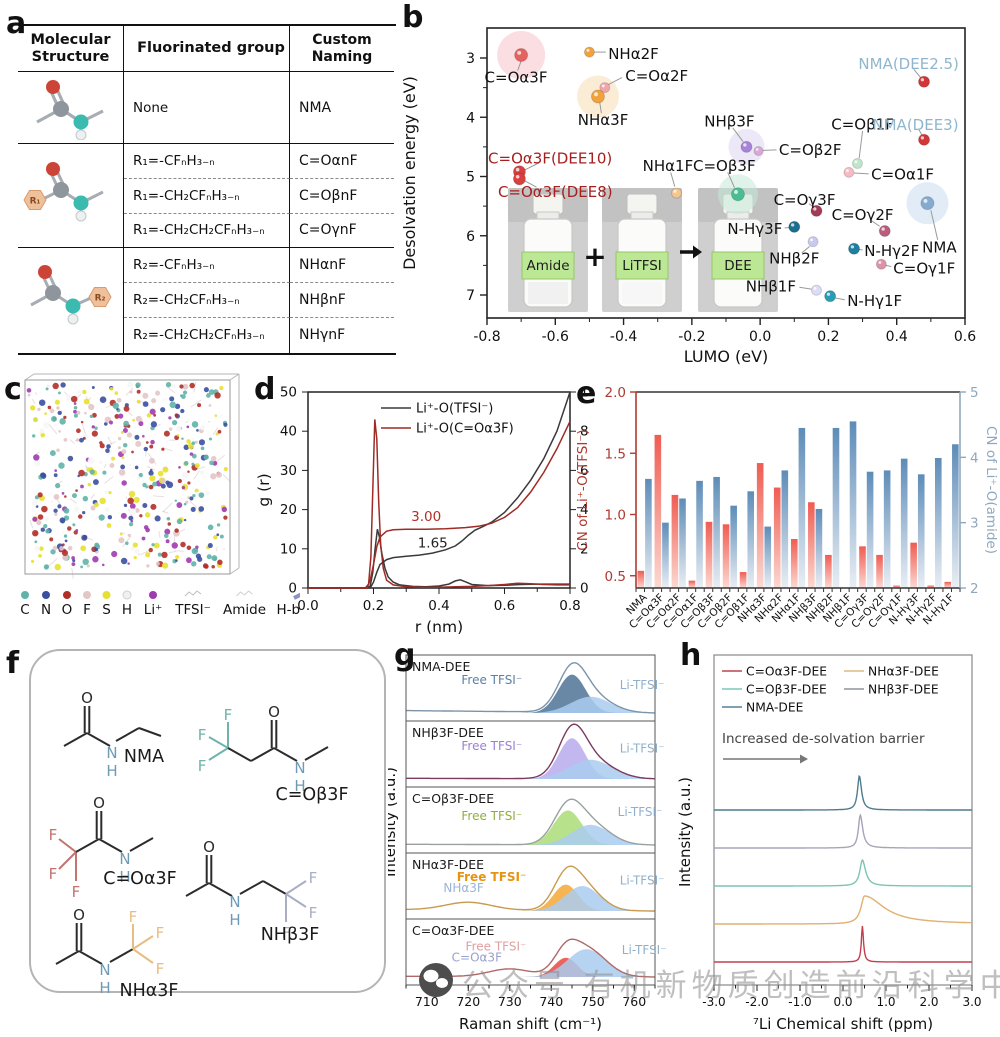  I want to click on svg-text: 7, so click(470, 296).